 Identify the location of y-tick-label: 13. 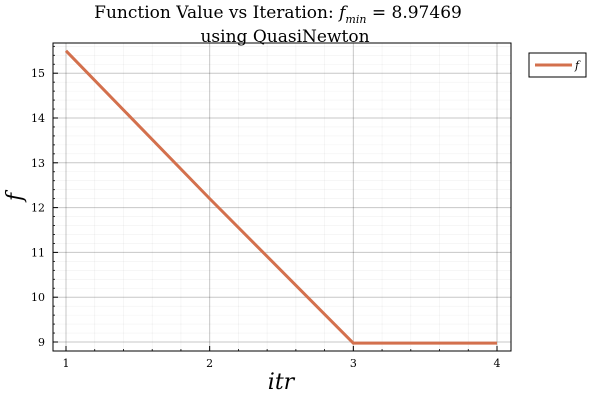
(38, 163).